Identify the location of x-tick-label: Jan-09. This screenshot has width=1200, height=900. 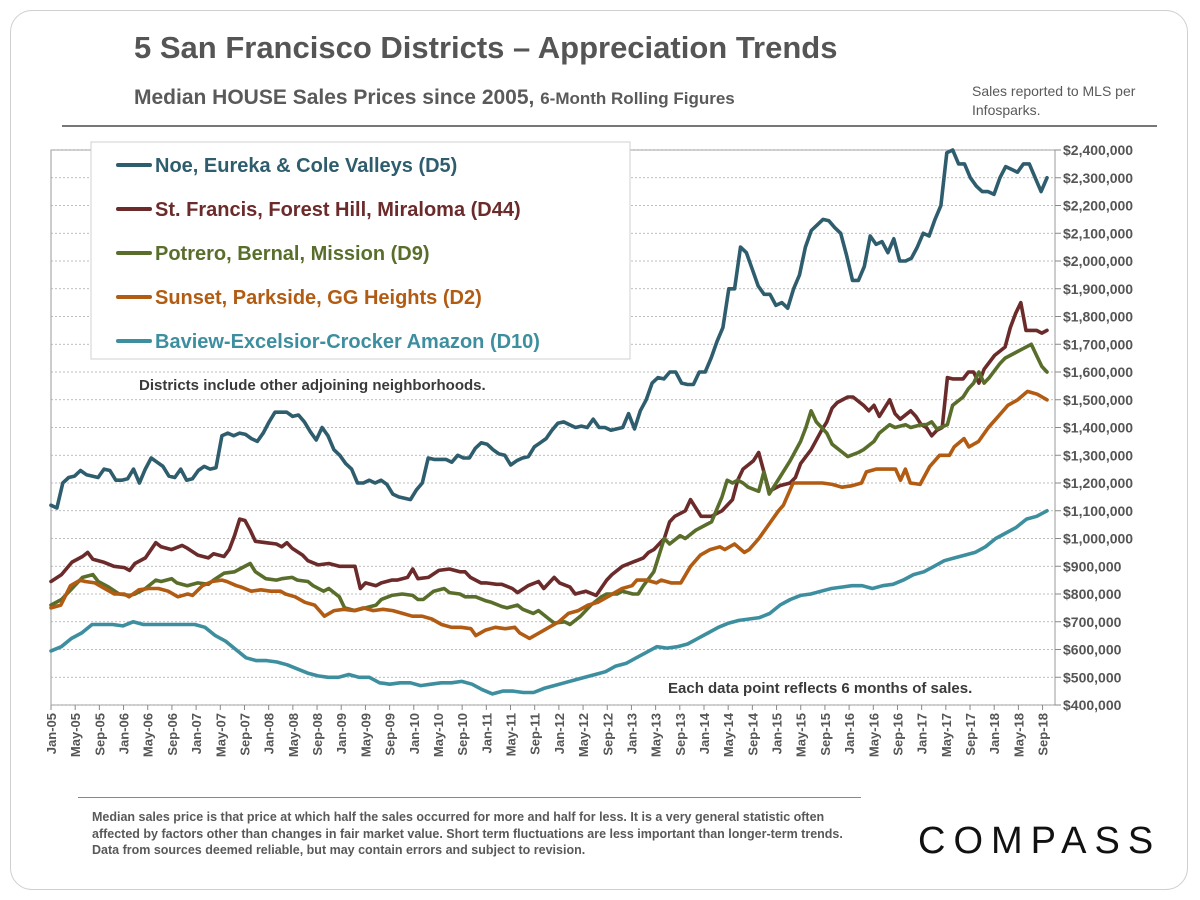
(341, 733).